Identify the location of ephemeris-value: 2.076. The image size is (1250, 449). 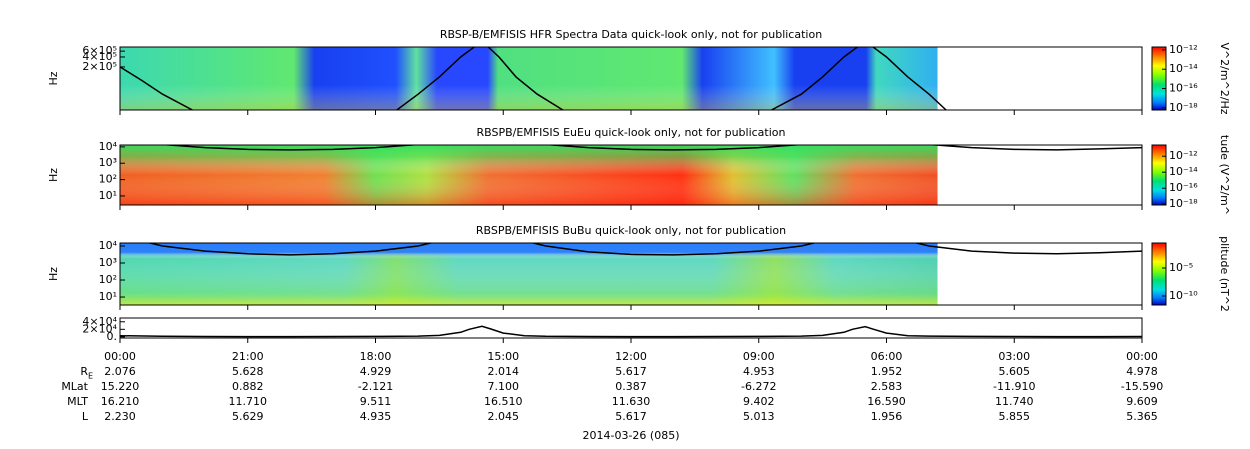
(120, 371).